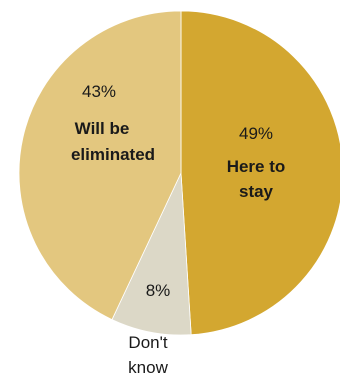 This screenshot has width=340, height=379. Describe the element at coordinates (256, 133) in the screenshot. I see `pct-label-here-to-stay: 49%` at that location.